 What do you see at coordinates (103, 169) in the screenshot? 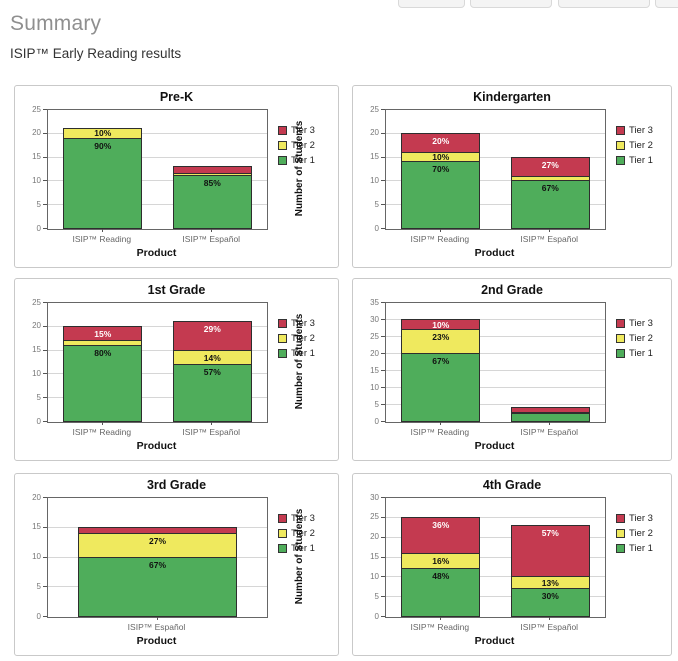
I see `stacked-bar: 90% 10%` at bounding box center [103, 169].